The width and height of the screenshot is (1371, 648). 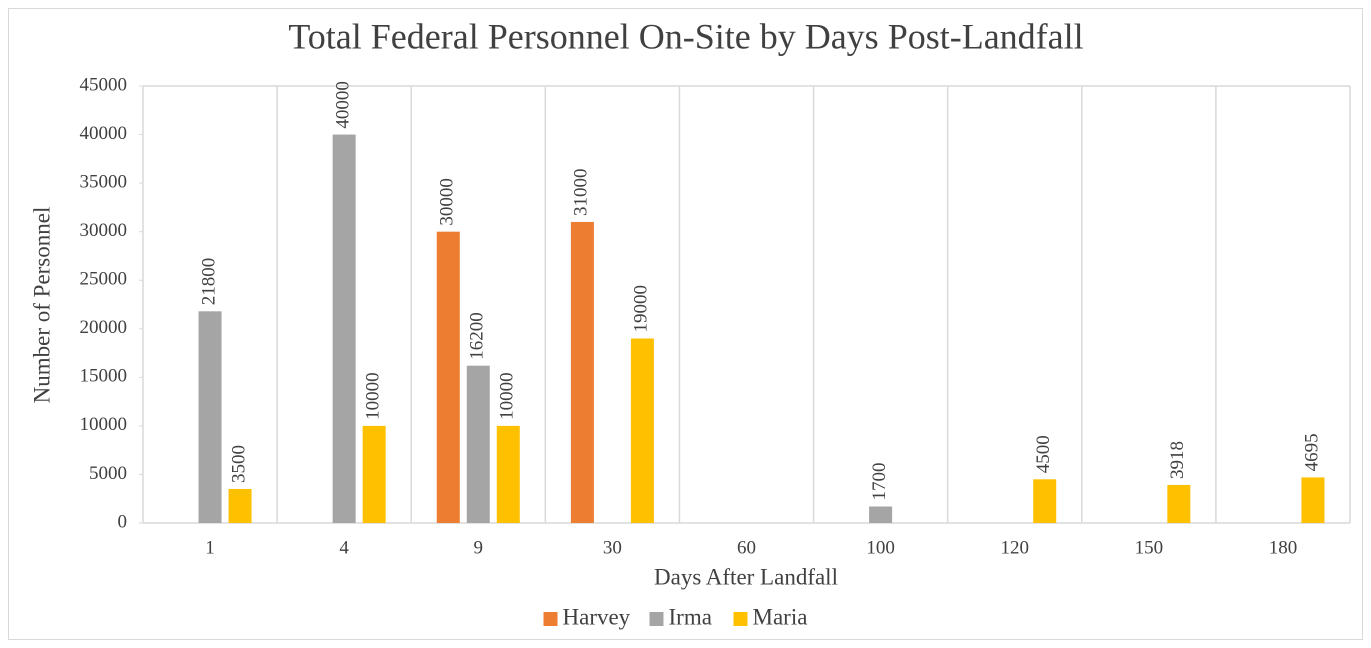 I want to click on x-tick-label: 120, so click(x=1014, y=547).